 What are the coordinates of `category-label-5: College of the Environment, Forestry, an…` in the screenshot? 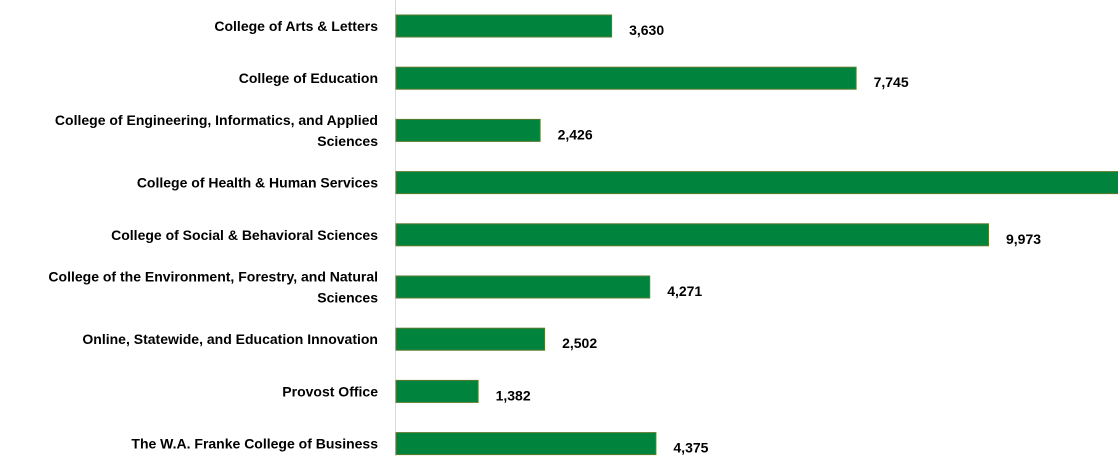 It's located at (213, 287).